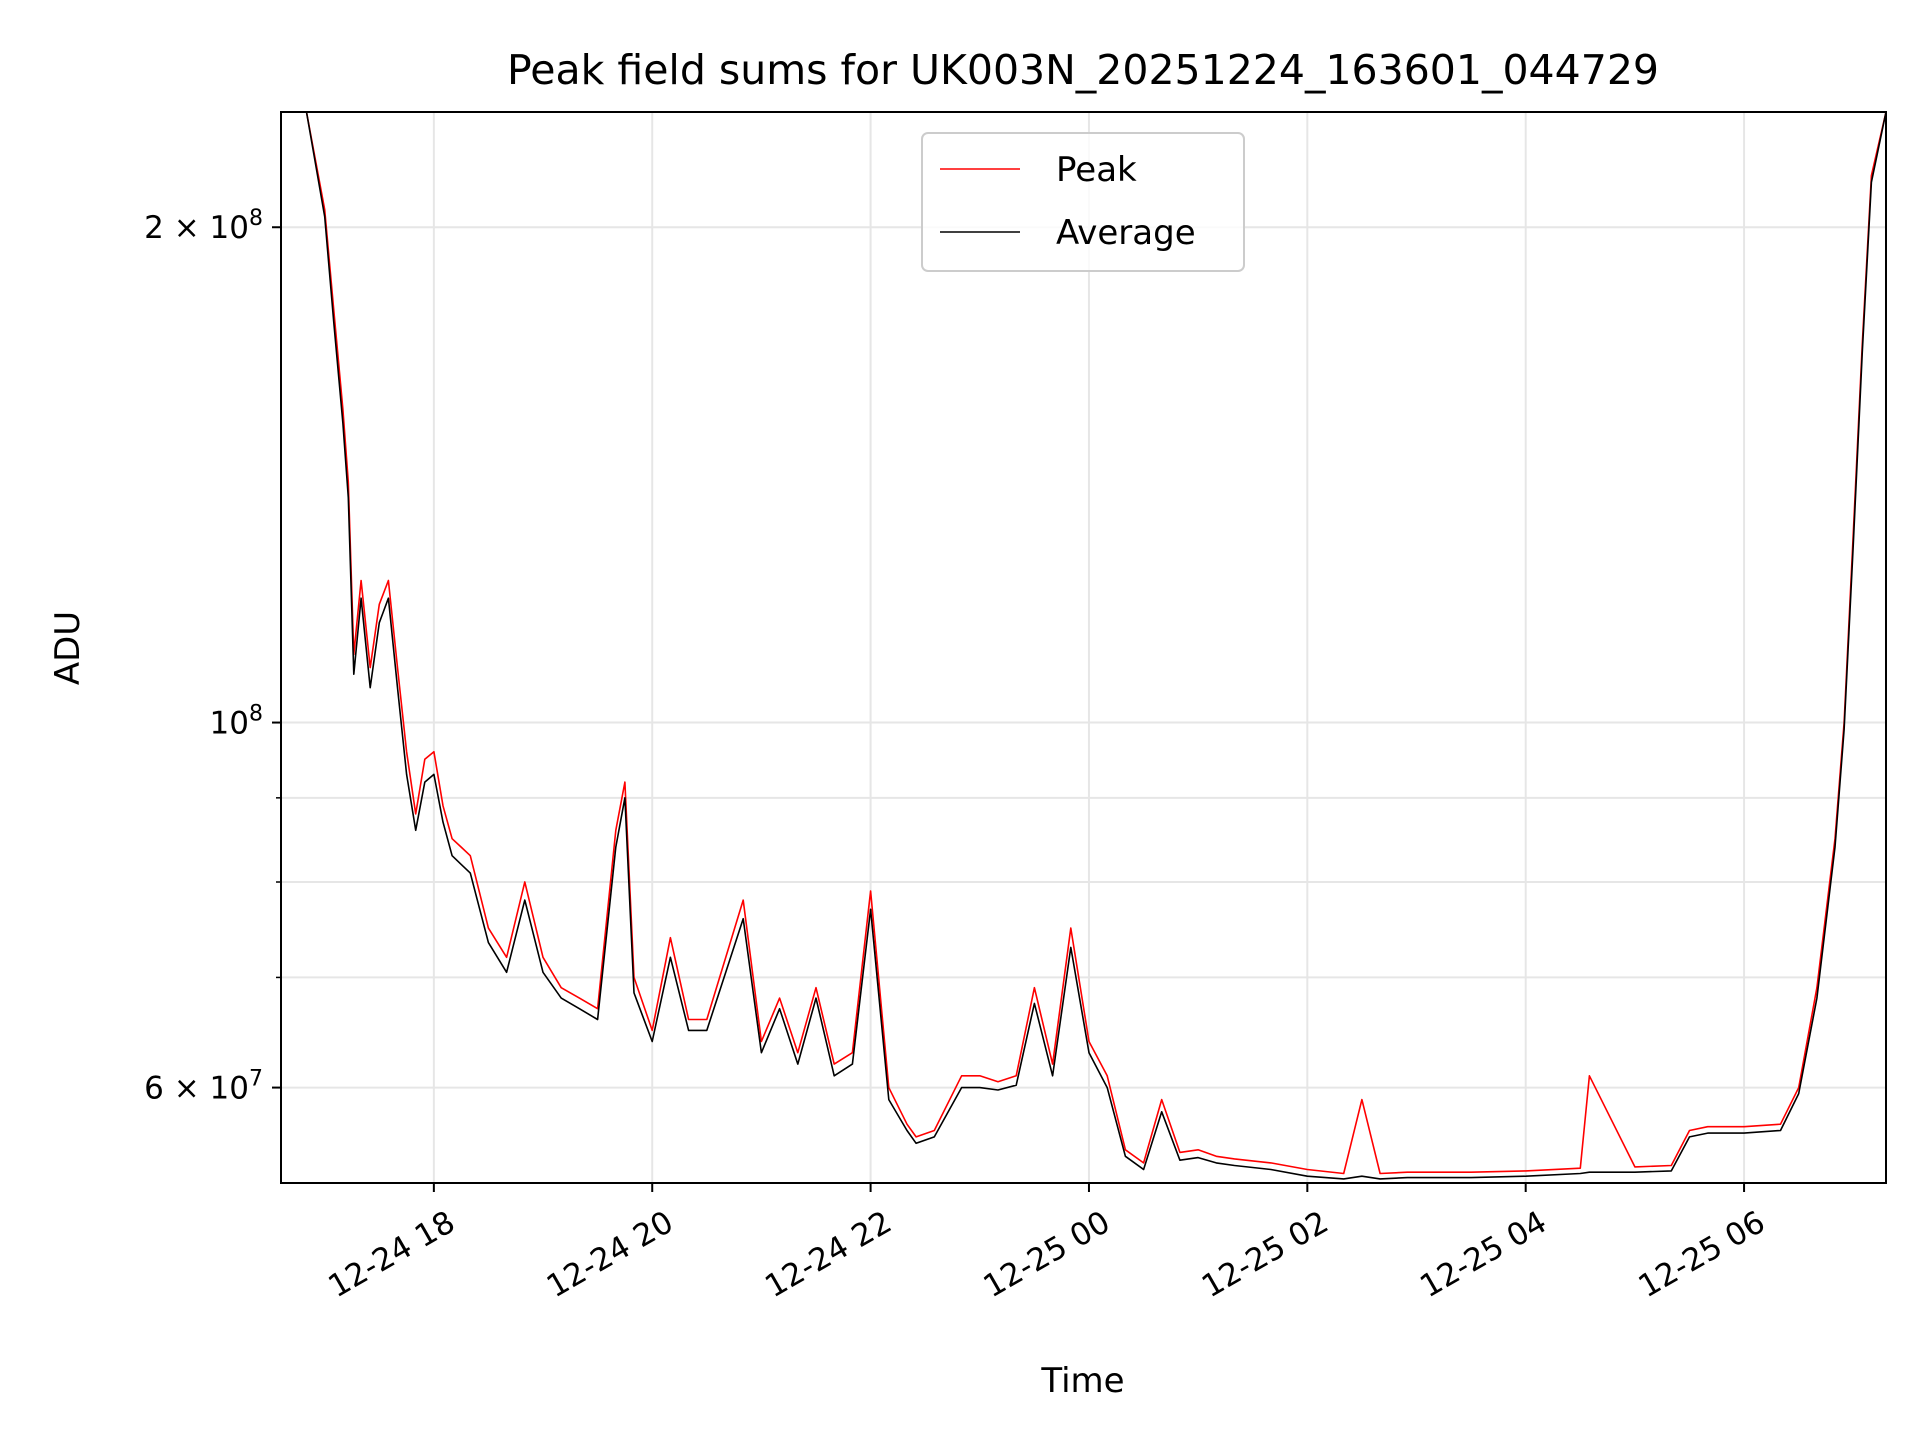 The height and width of the screenshot is (1440, 1920). Describe the element at coordinates (1046, 1254) in the screenshot. I see `x-tick-label: 12-25 00` at that location.